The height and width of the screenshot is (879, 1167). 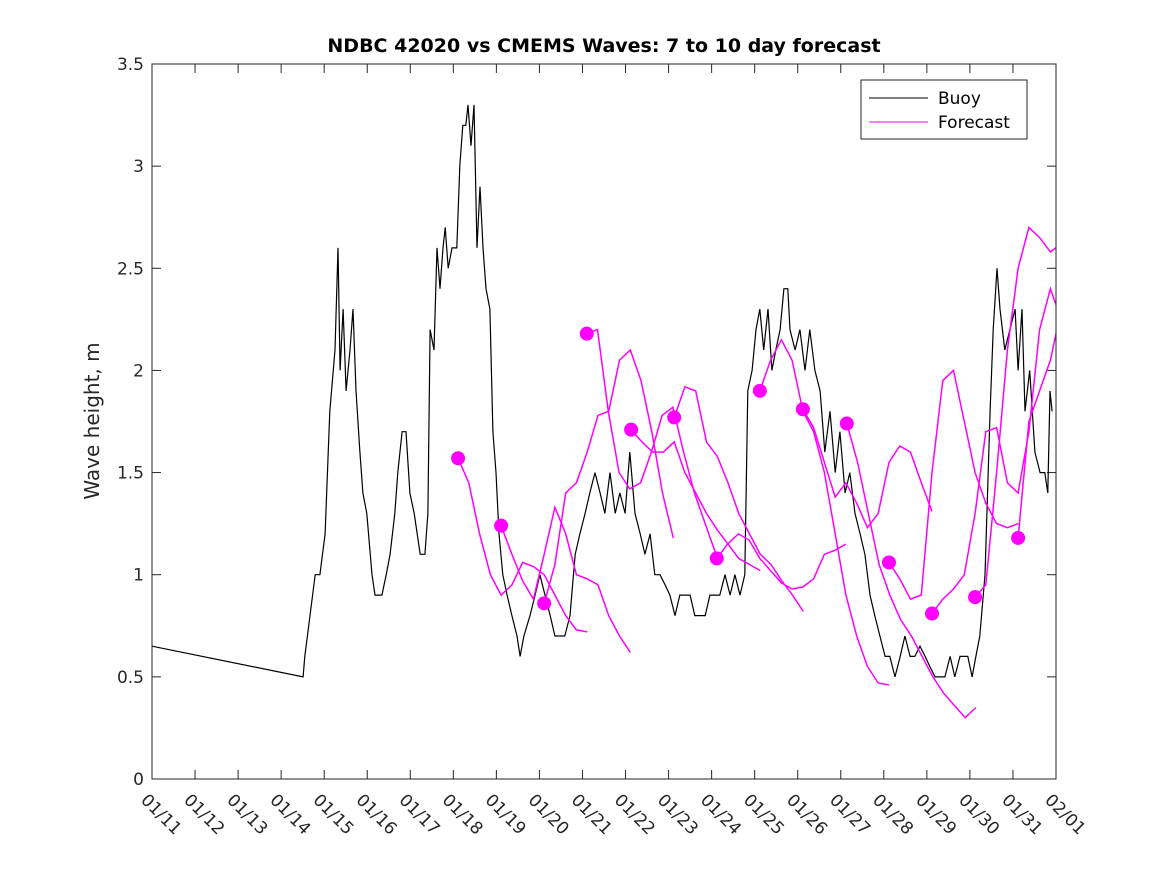 I want to click on x-tick-label: 01/16, so click(x=376, y=814).